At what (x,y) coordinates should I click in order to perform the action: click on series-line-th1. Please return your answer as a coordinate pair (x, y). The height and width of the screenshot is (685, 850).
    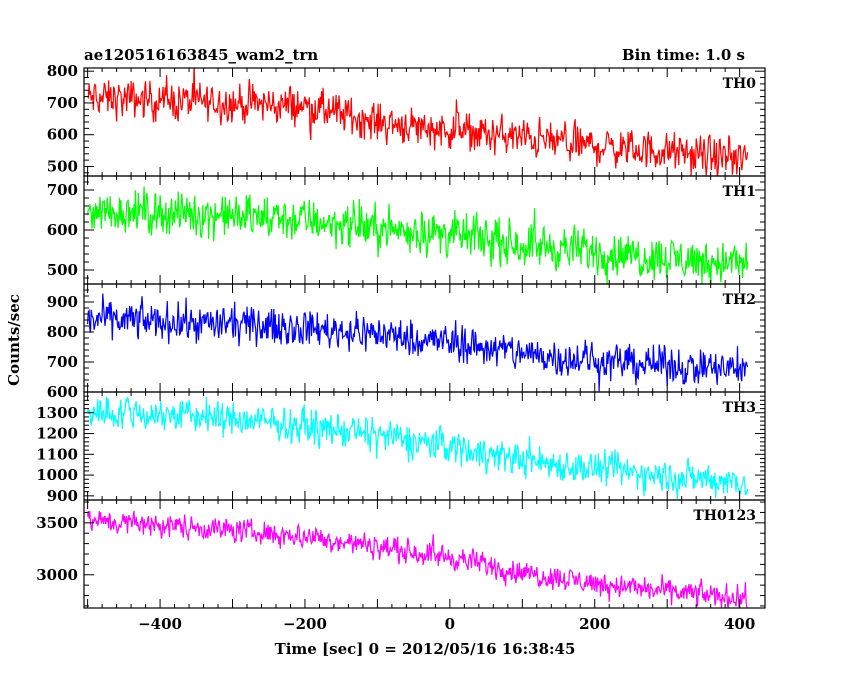
    Looking at the image, I should click on (418, 235).